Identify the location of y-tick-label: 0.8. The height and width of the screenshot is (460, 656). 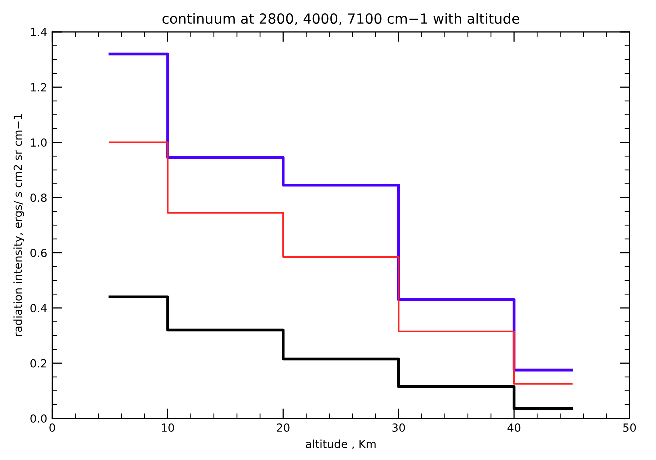
(38, 198).